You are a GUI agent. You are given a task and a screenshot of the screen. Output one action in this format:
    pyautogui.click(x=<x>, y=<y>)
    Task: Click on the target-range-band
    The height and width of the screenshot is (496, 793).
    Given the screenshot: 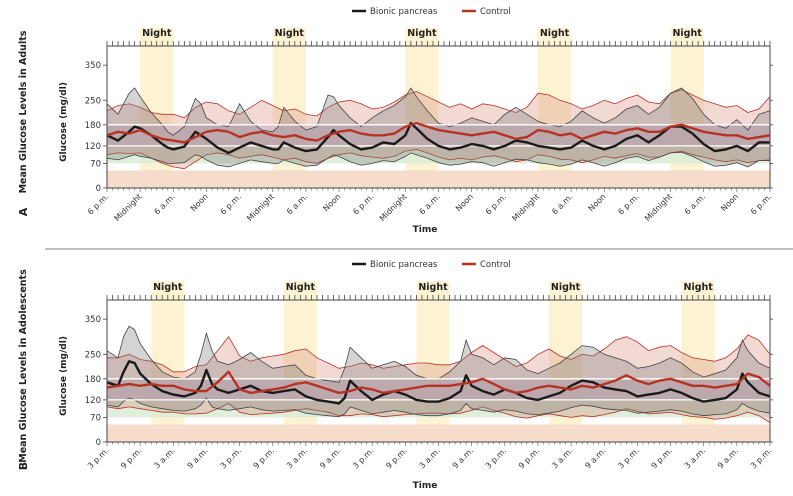 What is the action you would take?
    pyautogui.click(x=438, y=135)
    